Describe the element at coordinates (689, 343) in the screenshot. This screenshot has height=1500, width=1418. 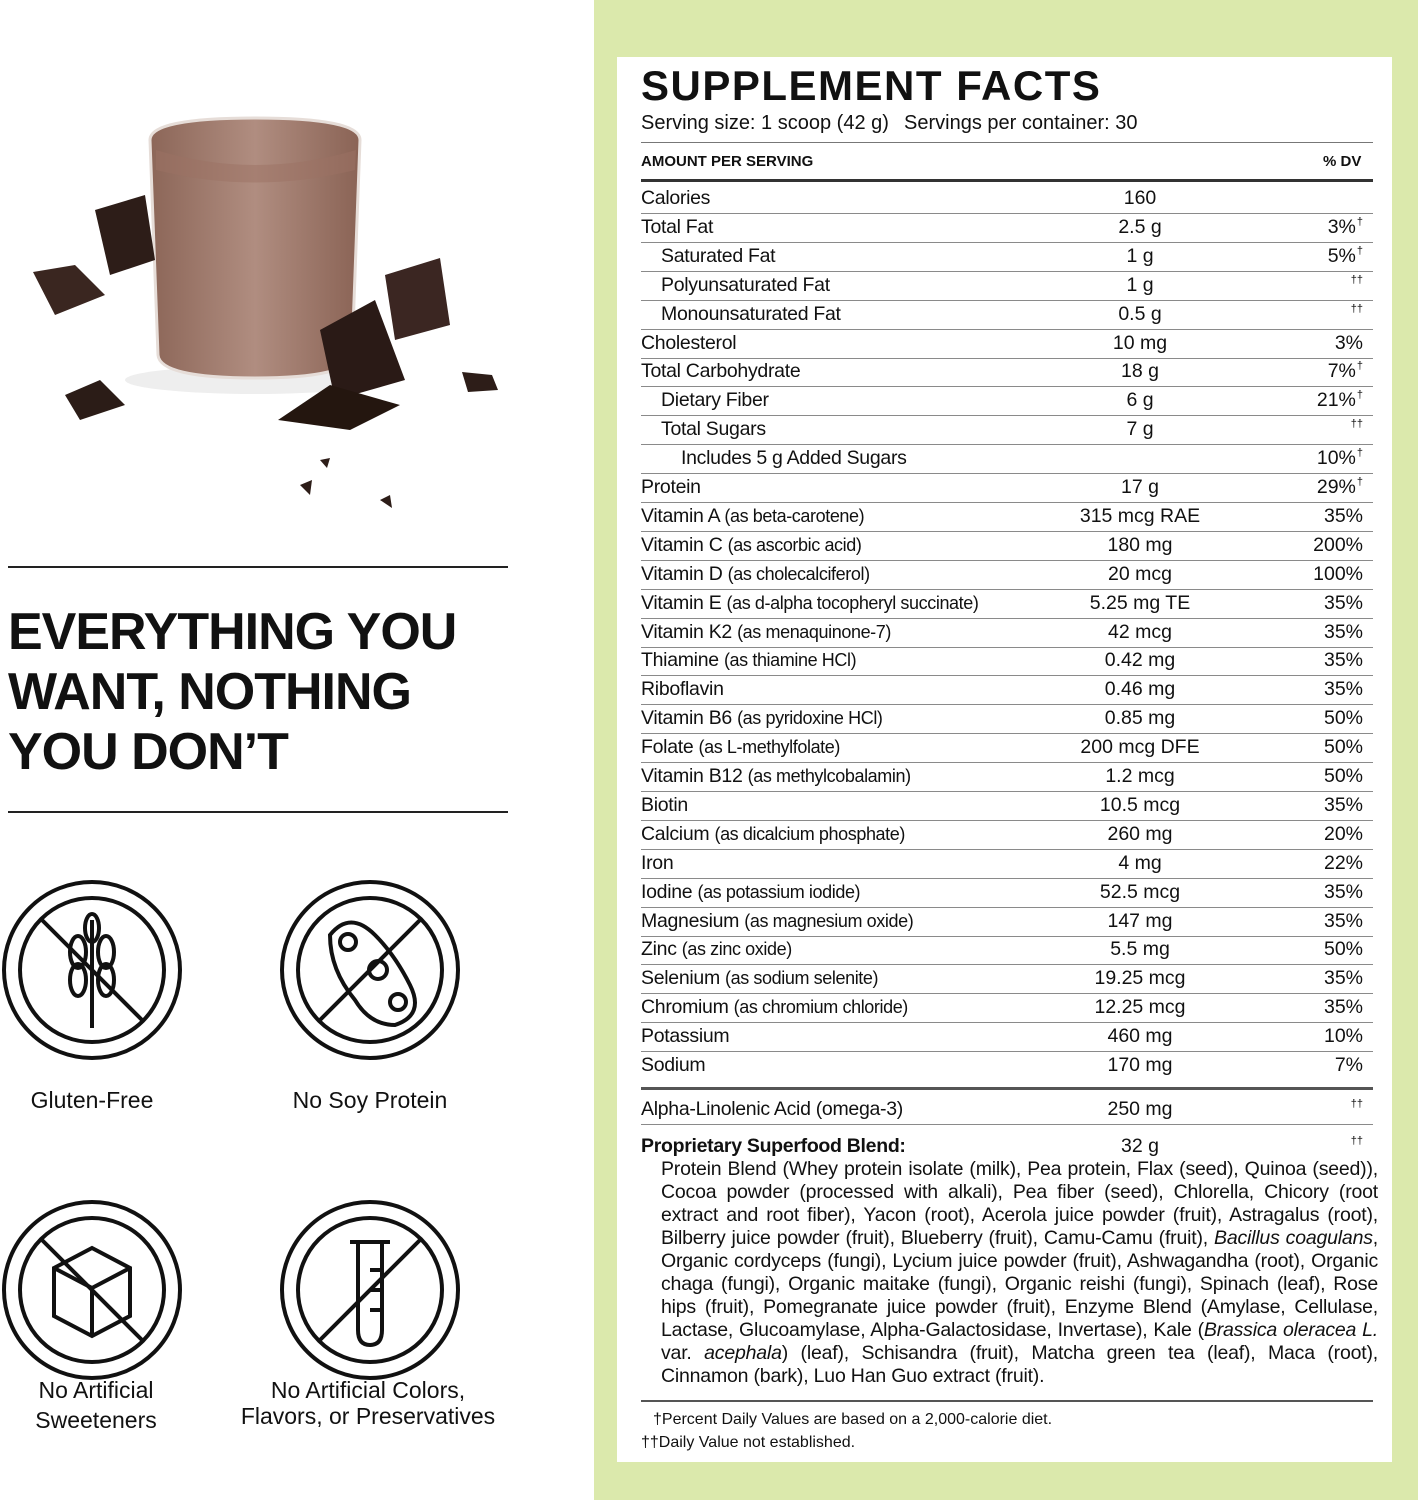
I see `nutrient-name: Cholesterol` at that location.